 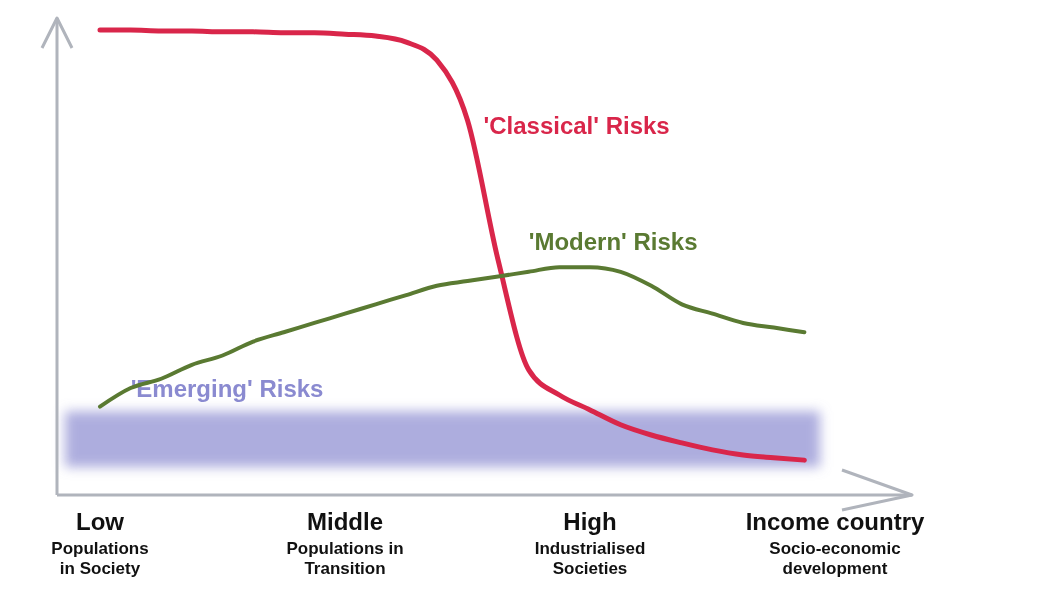 I want to click on x-tick-label: Middle Populations in Transition, so click(x=345, y=543).